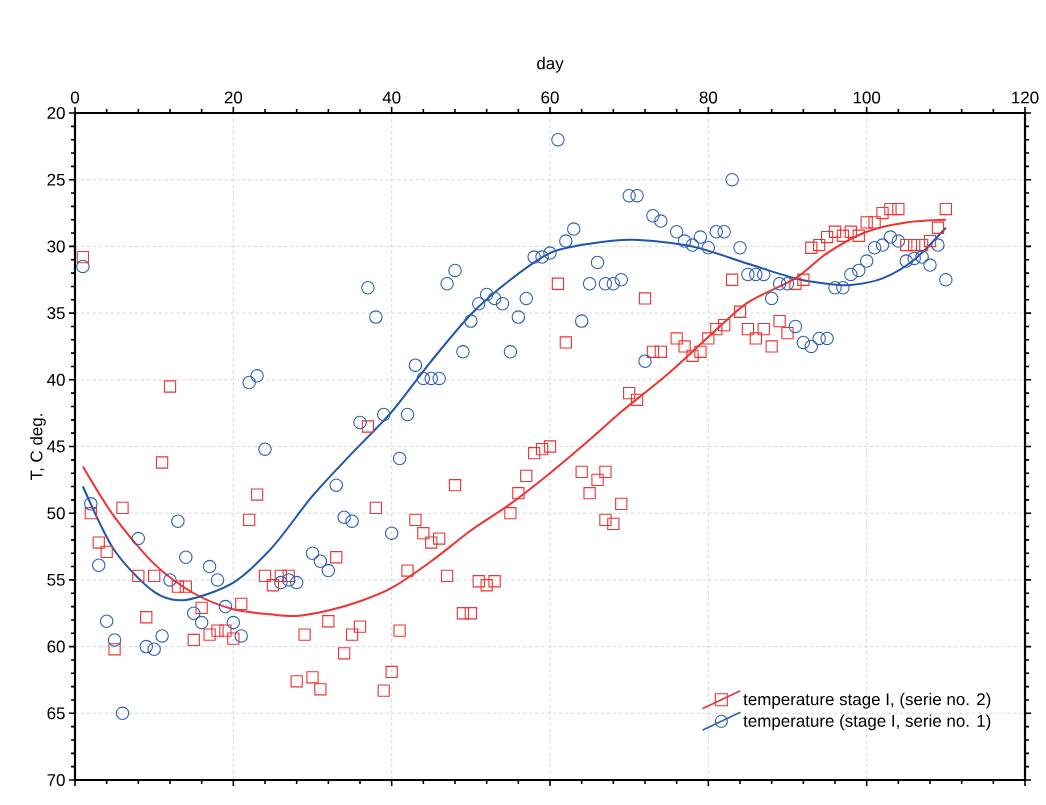 The height and width of the screenshot is (805, 1046). What do you see at coordinates (56, 446) in the screenshot?
I see `y-tick-label: 45` at bounding box center [56, 446].